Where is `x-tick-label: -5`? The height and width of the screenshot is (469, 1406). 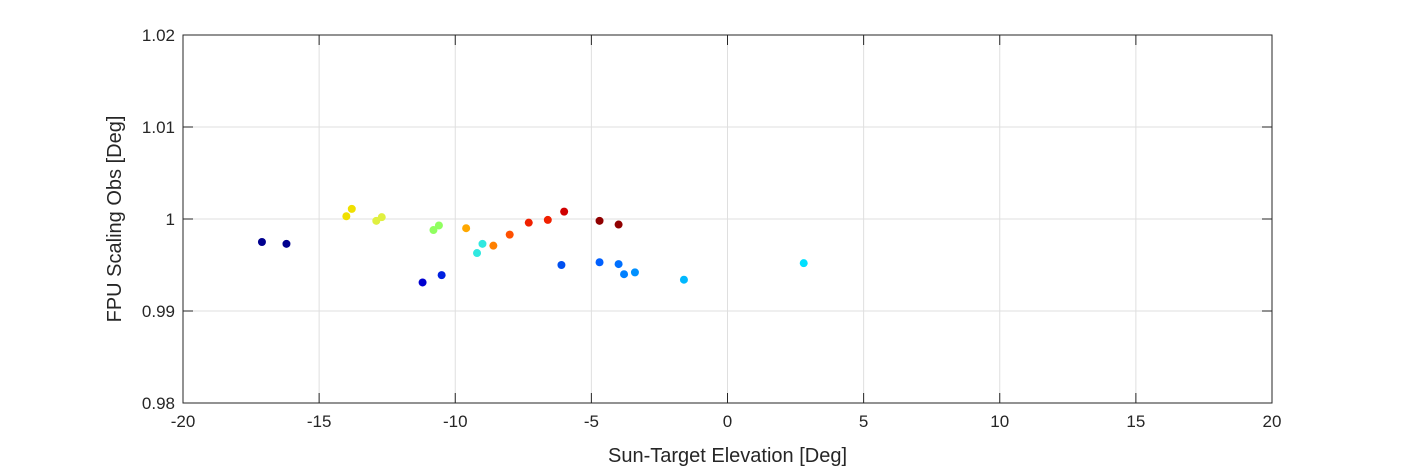
x-tick-label: -5 is located at coordinates (591, 421).